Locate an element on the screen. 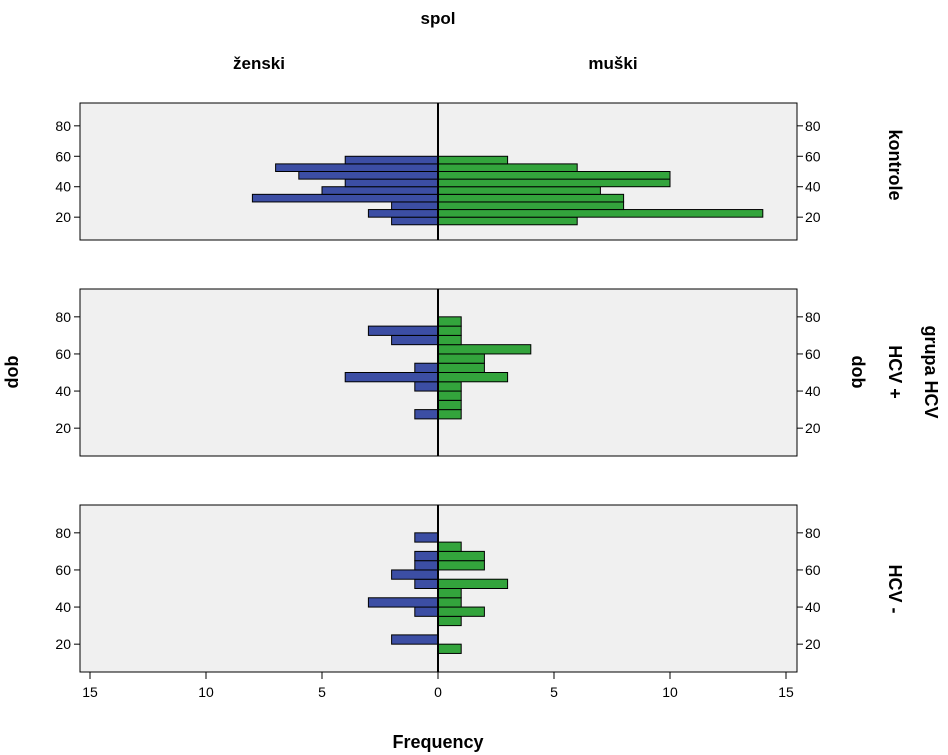  chart-title: spol is located at coordinates (438, 18).